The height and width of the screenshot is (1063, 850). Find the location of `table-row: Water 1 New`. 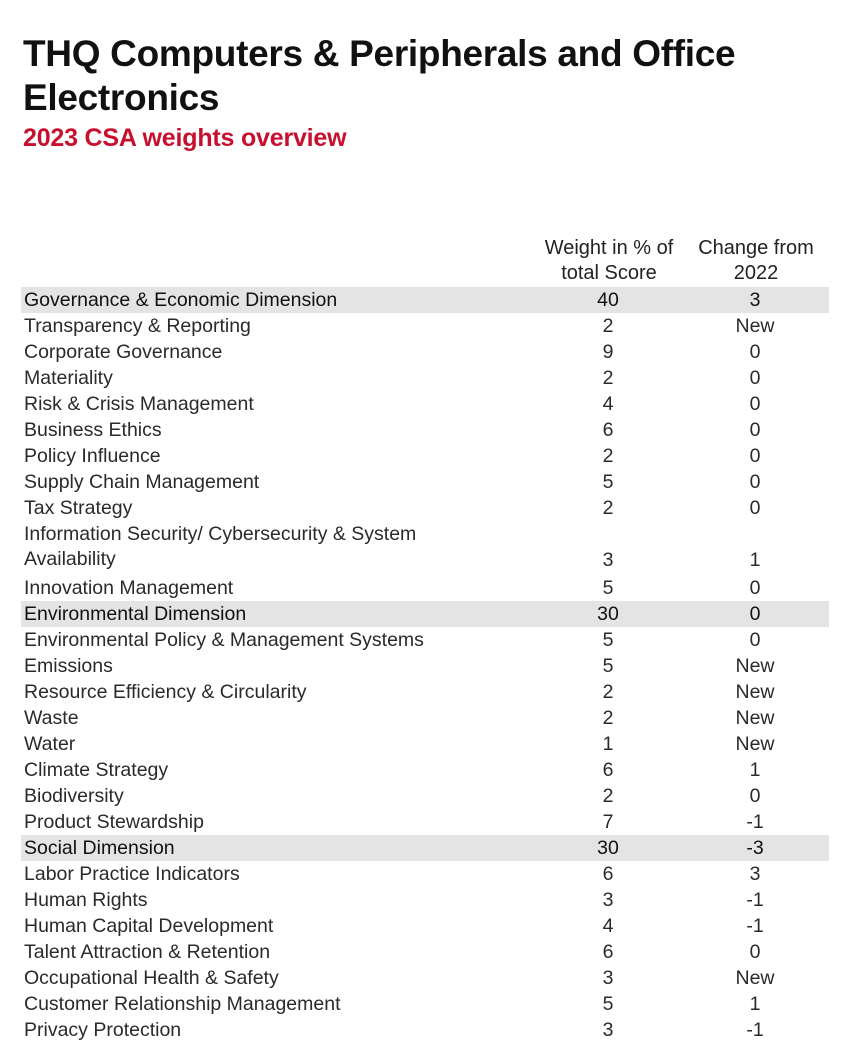

table-row: Water 1 New is located at coordinates (425, 744).